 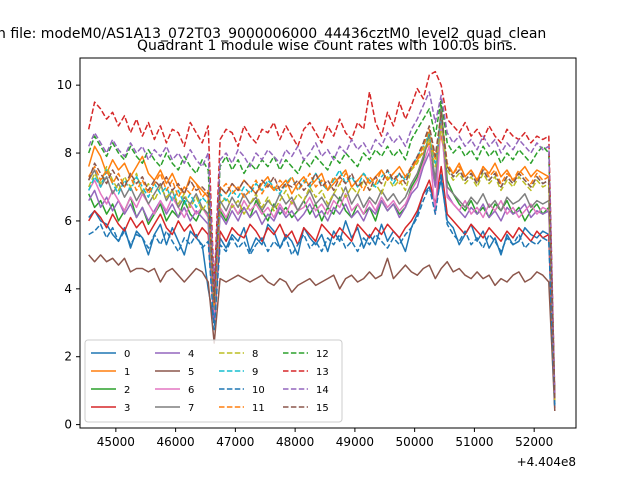 I want to click on legend-label: 11, so click(x=258, y=408).